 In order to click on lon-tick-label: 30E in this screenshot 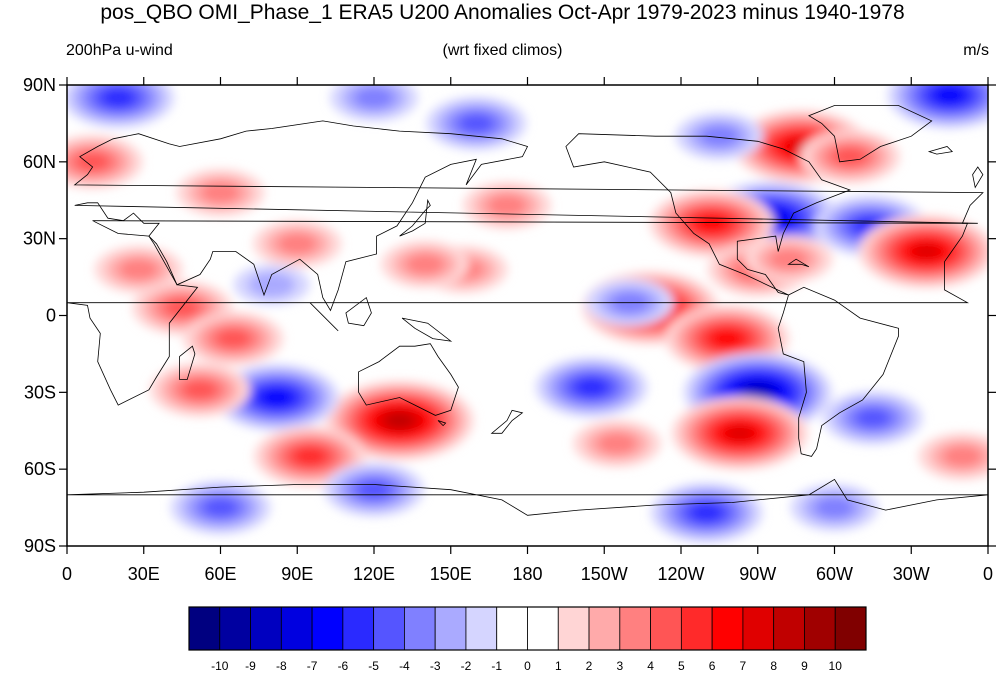, I will do `click(144, 574)`.